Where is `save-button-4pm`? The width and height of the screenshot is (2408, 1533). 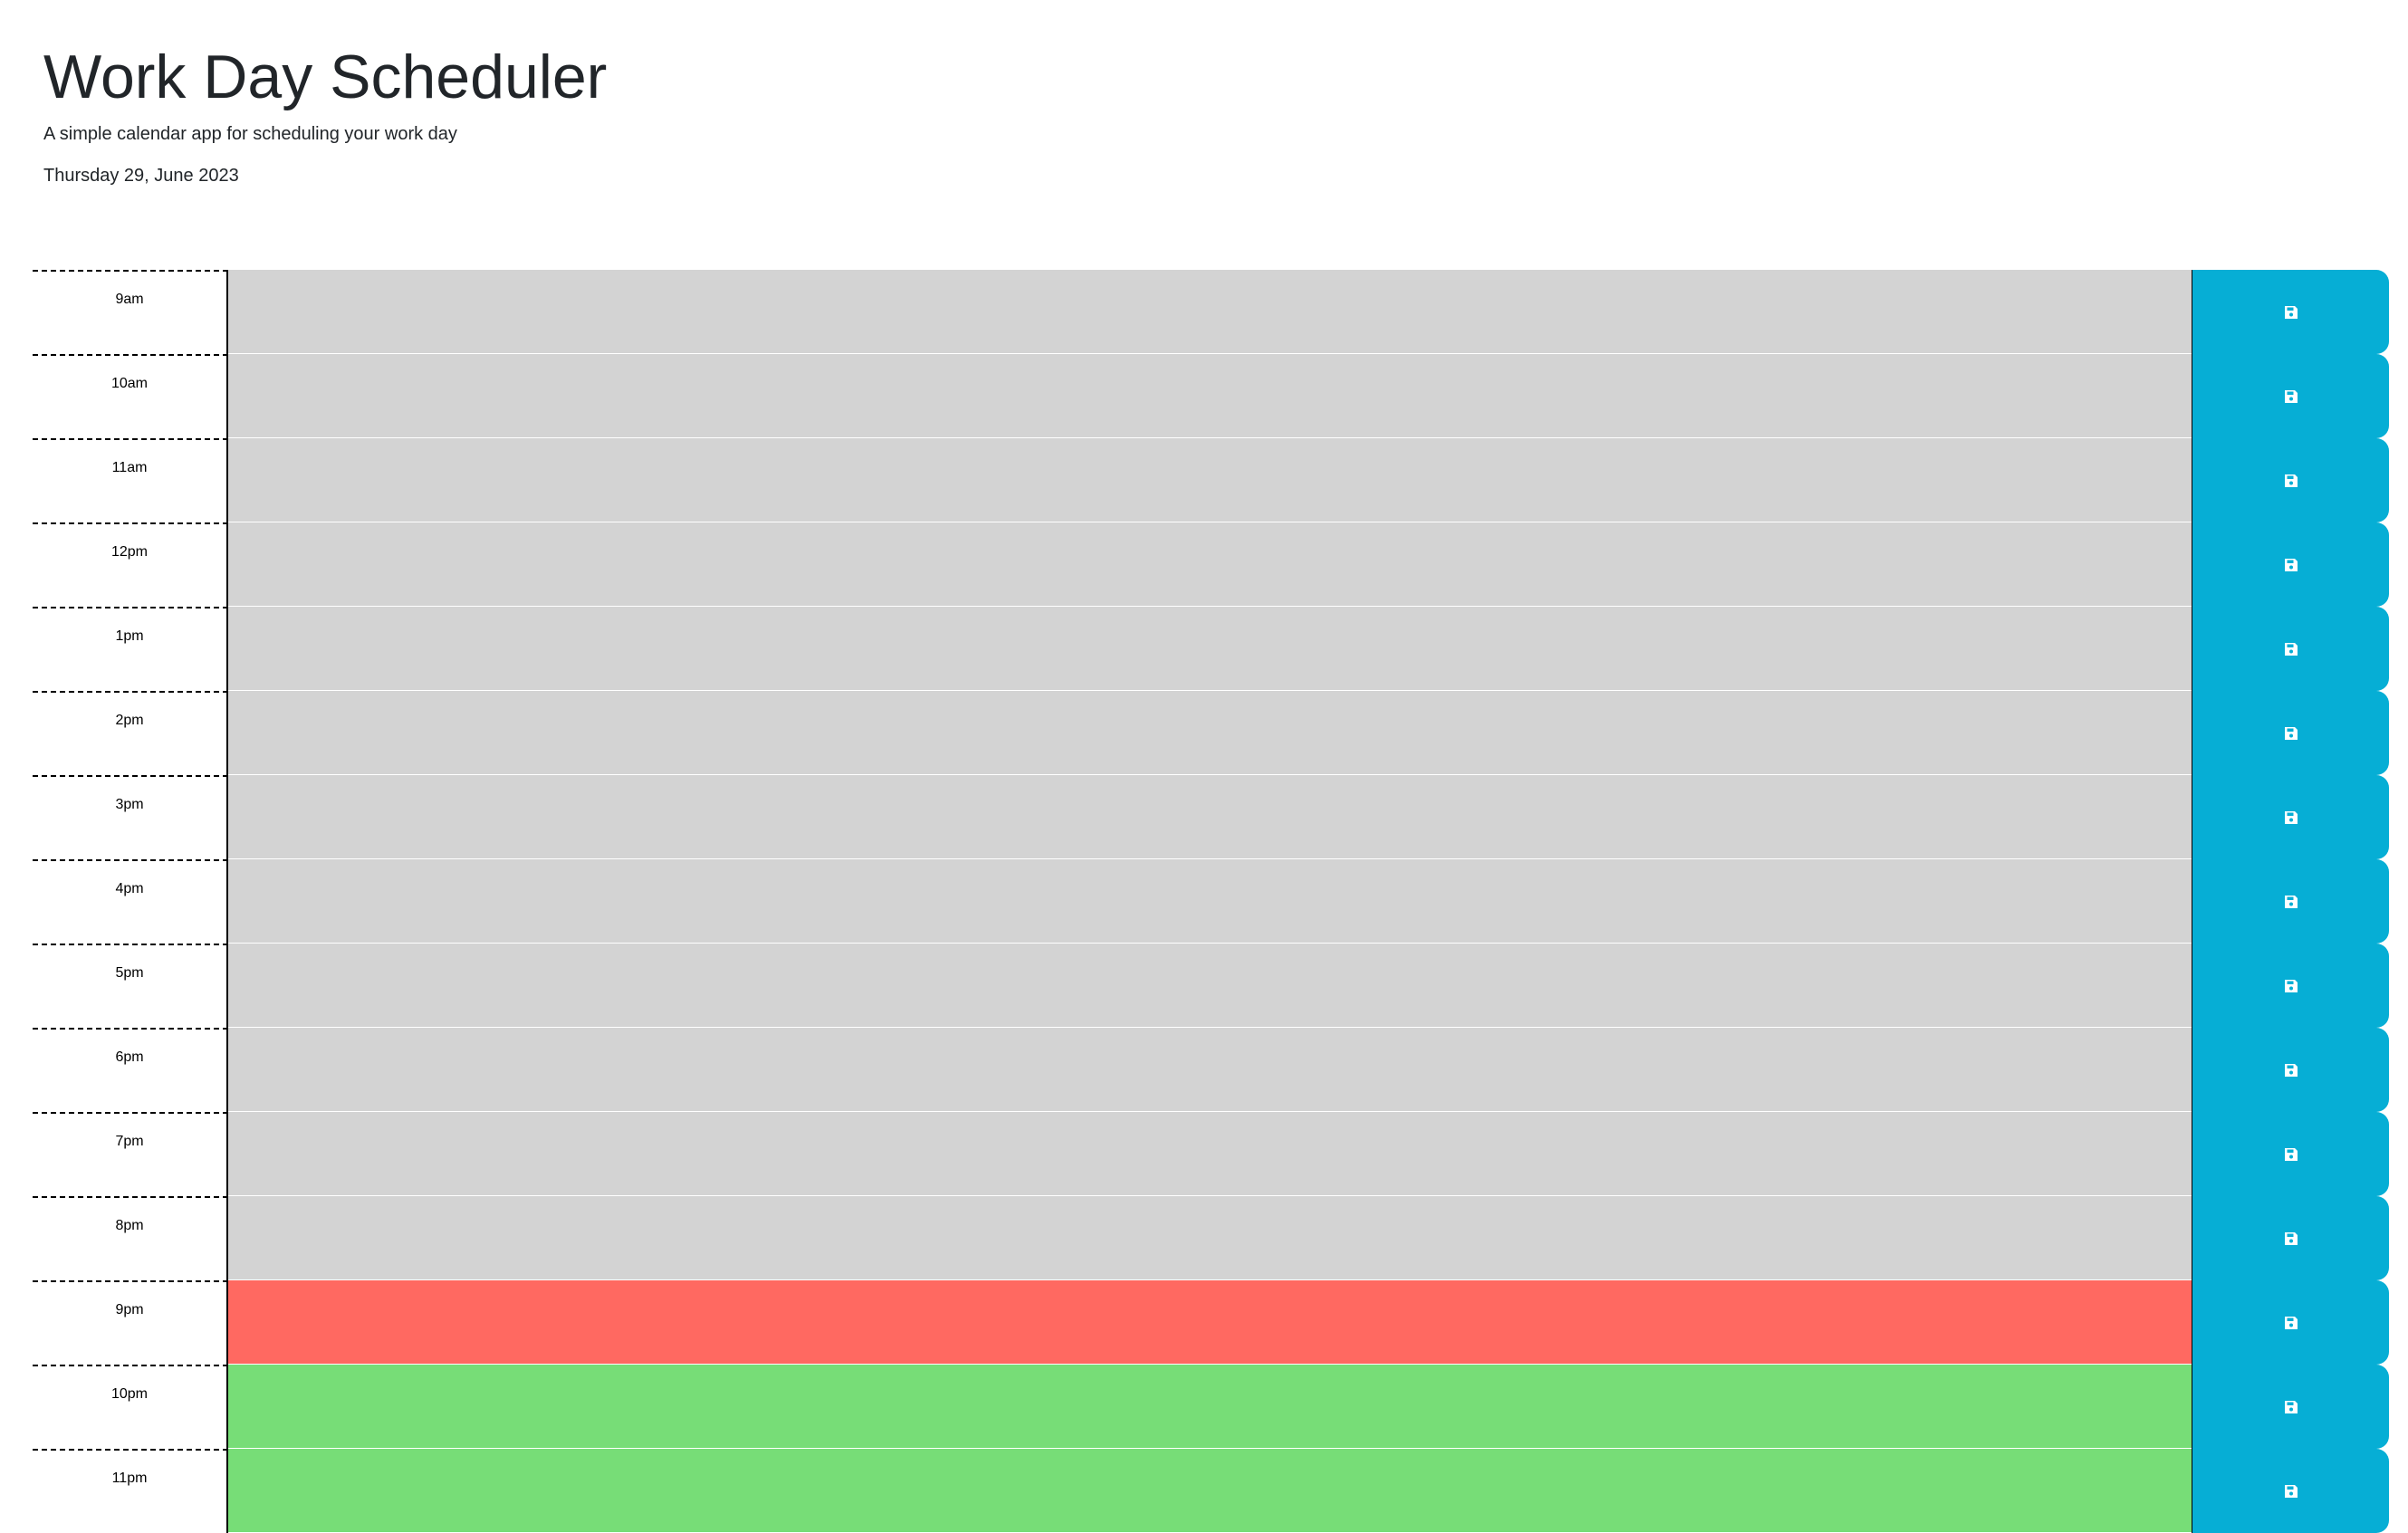
save-button-4pm is located at coordinates (2291, 901).